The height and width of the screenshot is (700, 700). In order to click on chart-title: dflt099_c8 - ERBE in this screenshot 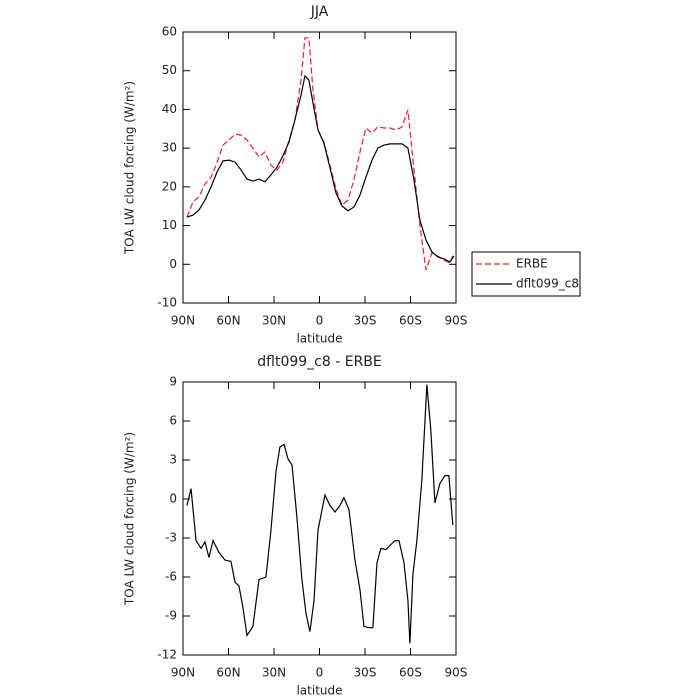, I will do `click(319, 362)`.